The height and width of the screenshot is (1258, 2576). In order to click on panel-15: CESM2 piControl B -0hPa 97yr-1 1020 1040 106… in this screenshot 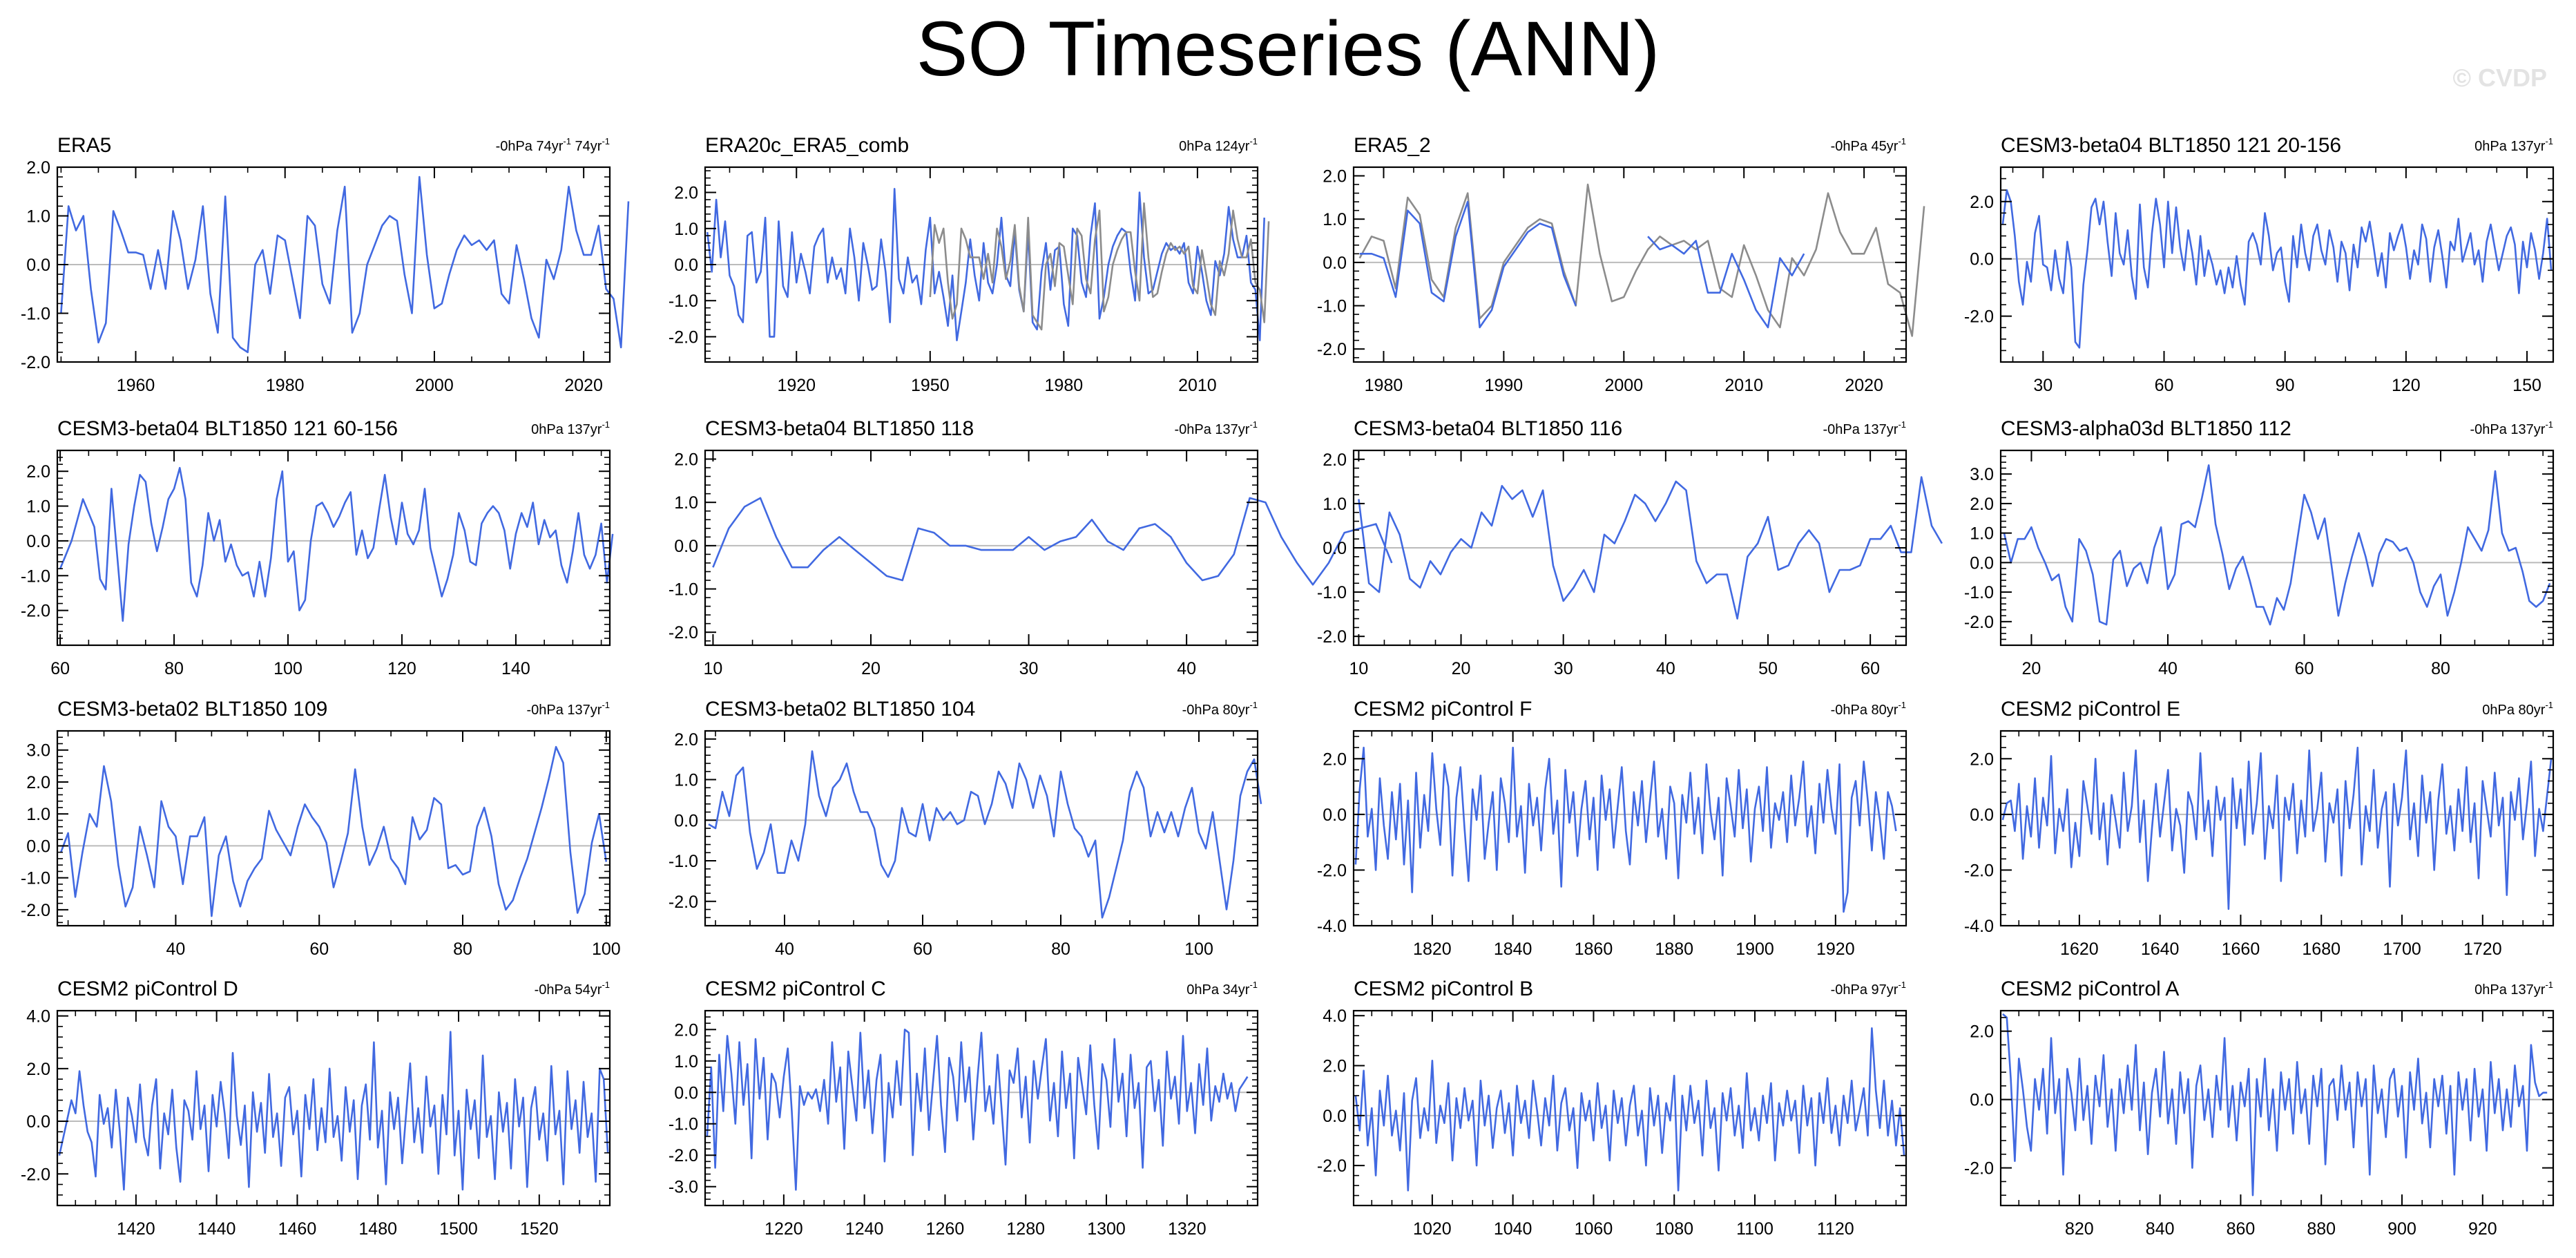, I will do `click(1612, 1108)`.